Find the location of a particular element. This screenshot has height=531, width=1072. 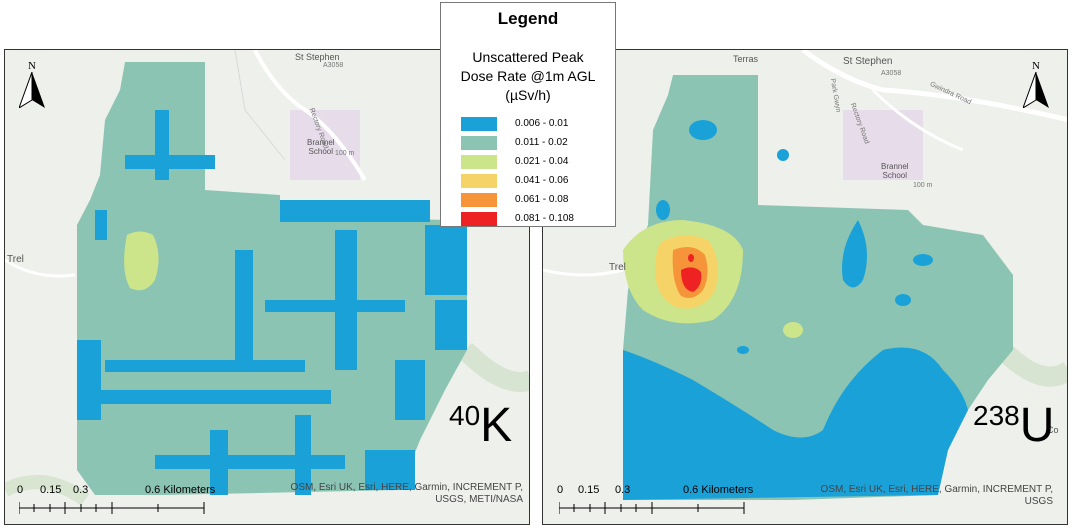

legend-range-label: 0.081 - 0.108 is located at coordinates (544, 218).